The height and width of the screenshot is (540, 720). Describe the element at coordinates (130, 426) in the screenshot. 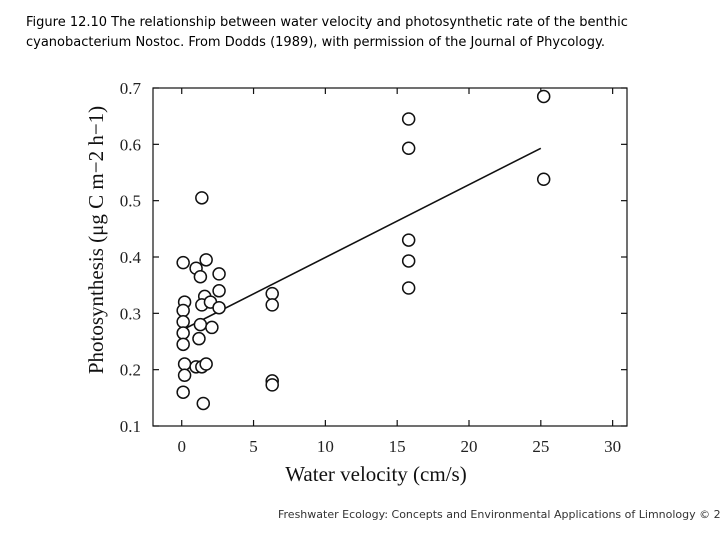

I see `y-tick-label: 0.1` at that location.